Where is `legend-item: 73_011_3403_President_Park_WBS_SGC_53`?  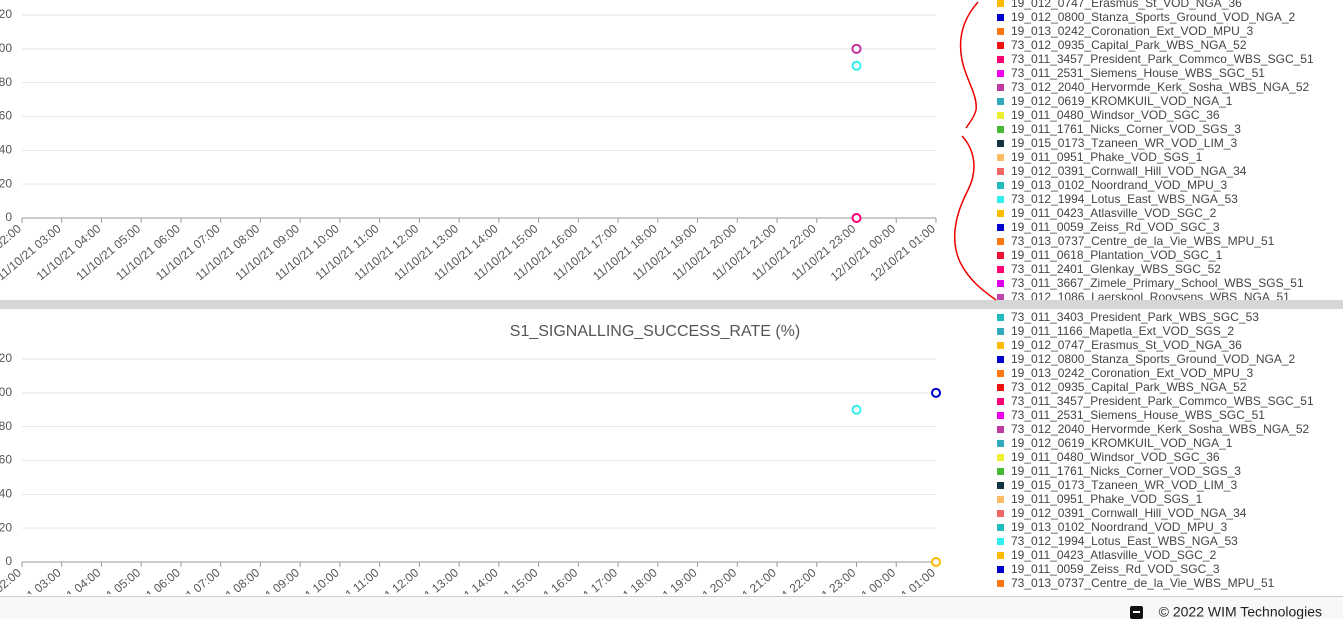
legend-item: 73_011_3403_President_Park_WBS_SGC_53 is located at coordinates (1128, 317).